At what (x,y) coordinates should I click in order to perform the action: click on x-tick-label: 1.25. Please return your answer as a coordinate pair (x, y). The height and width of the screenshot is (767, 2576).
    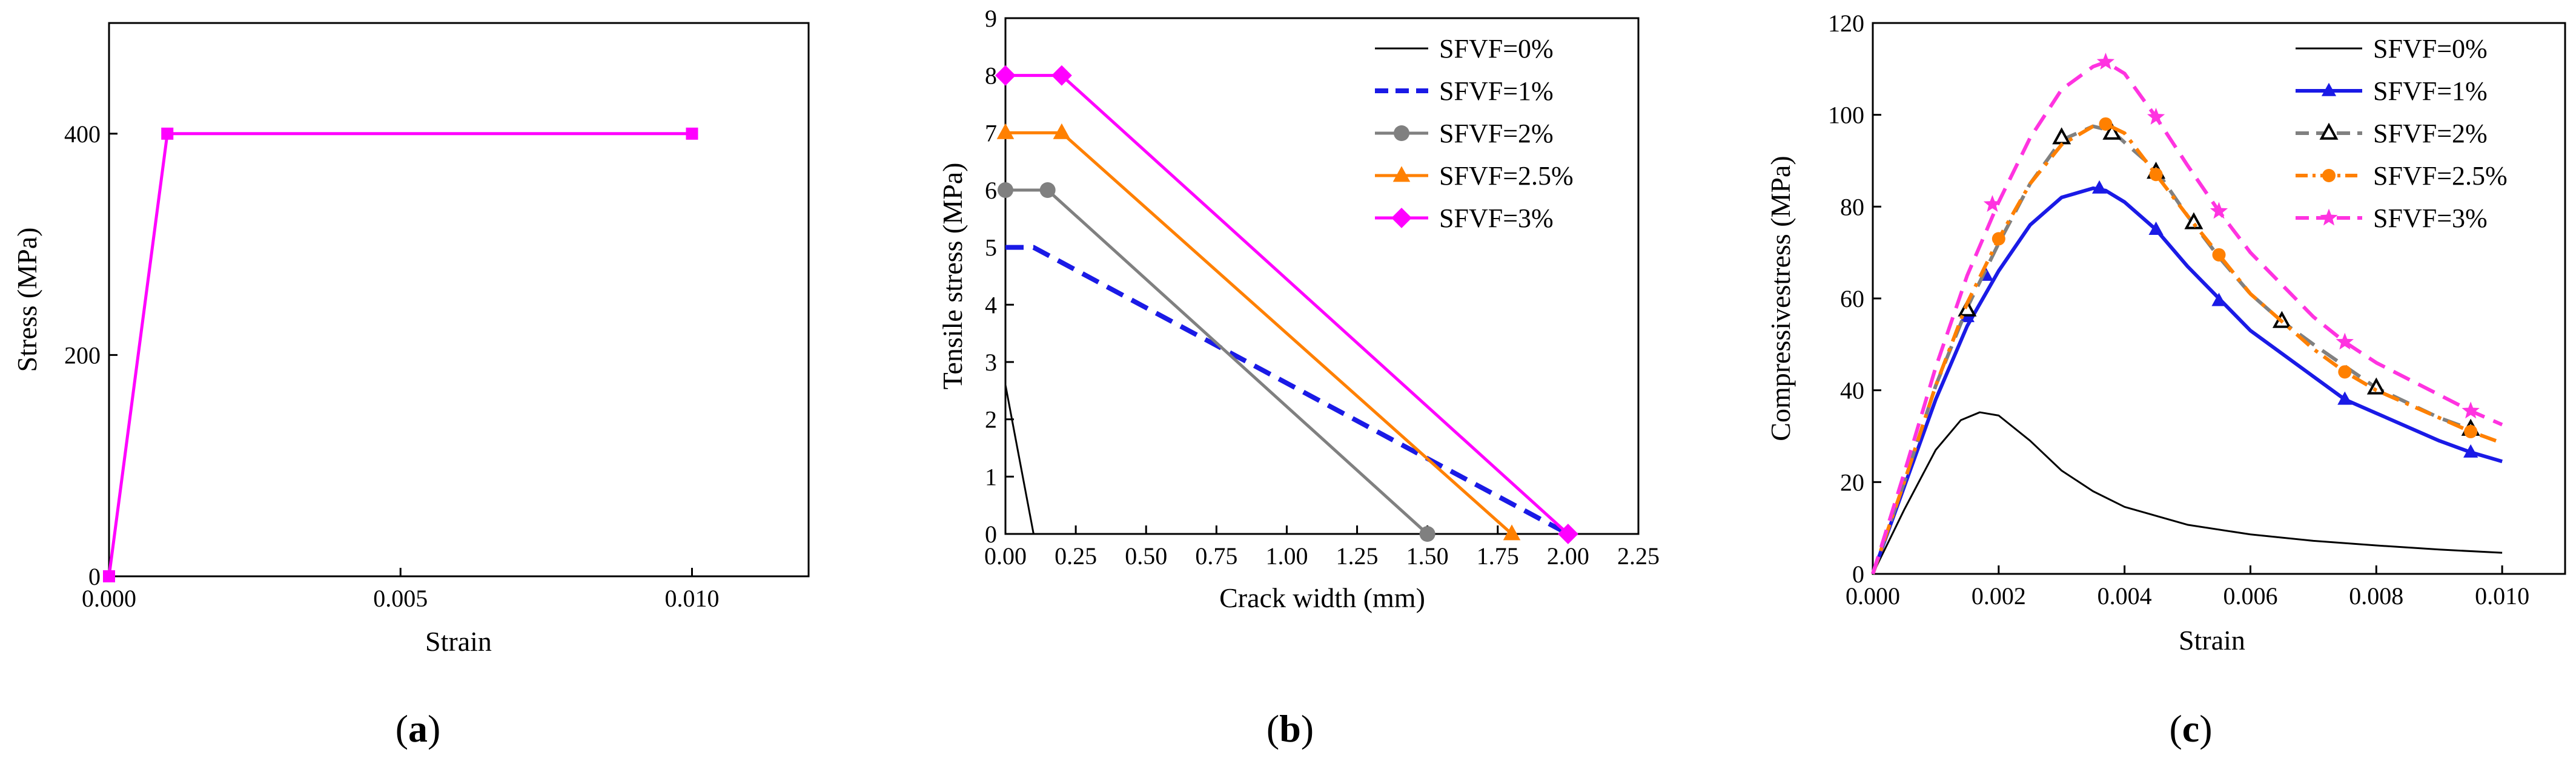
    Looking at the image, I should click on (1357, 556).